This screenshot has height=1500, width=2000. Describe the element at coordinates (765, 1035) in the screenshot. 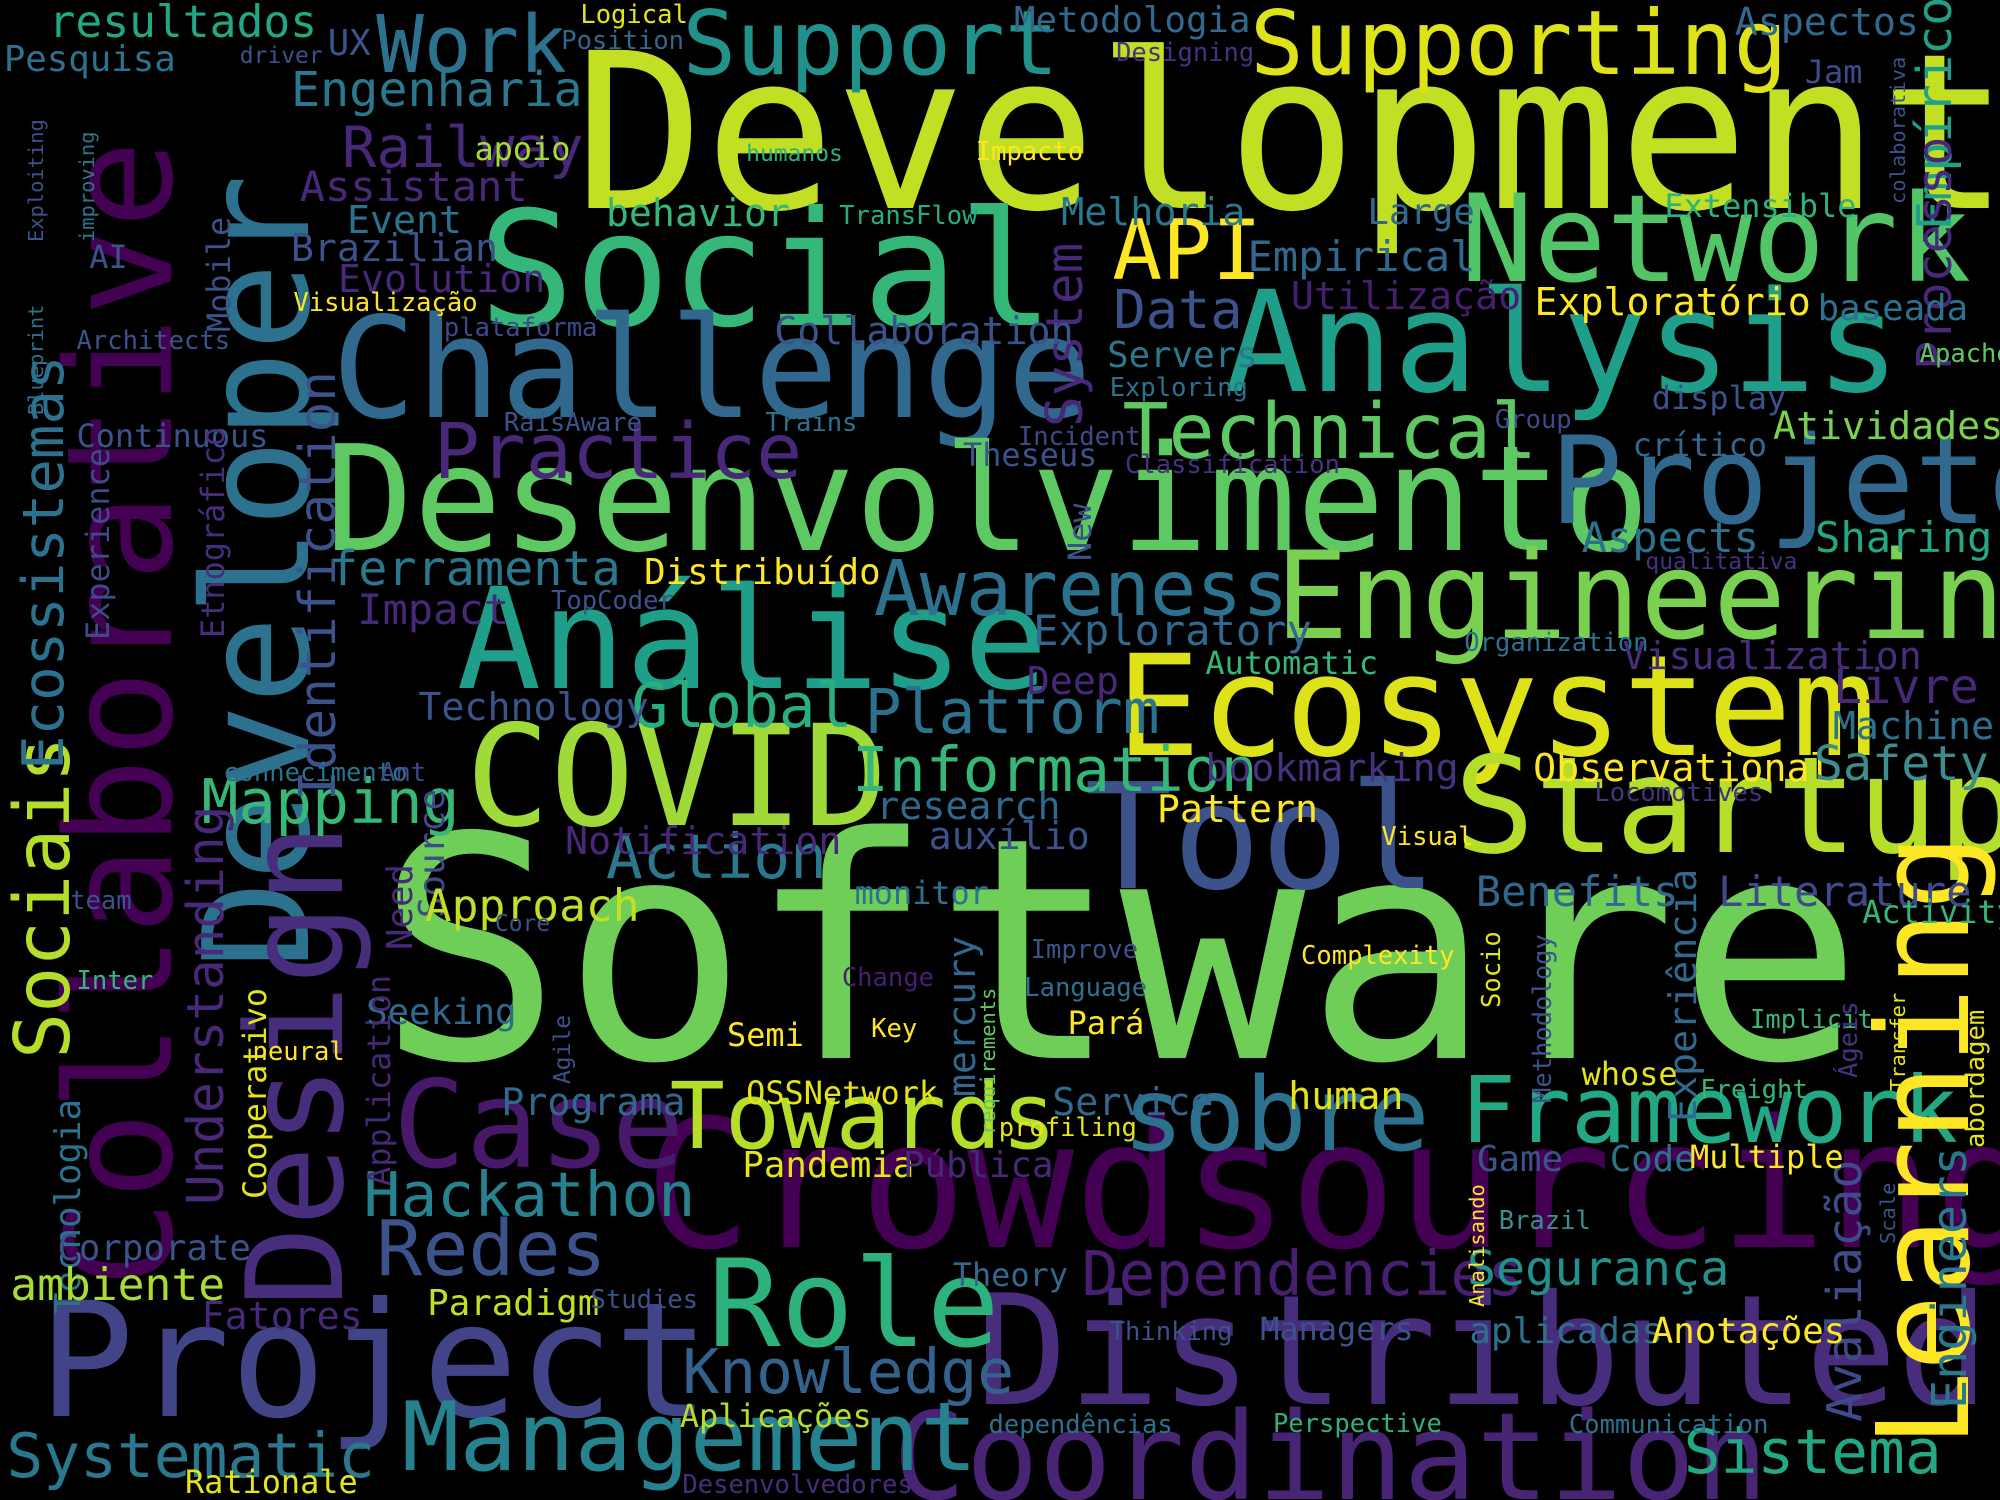

I see `word-semi: Semi` at that location.